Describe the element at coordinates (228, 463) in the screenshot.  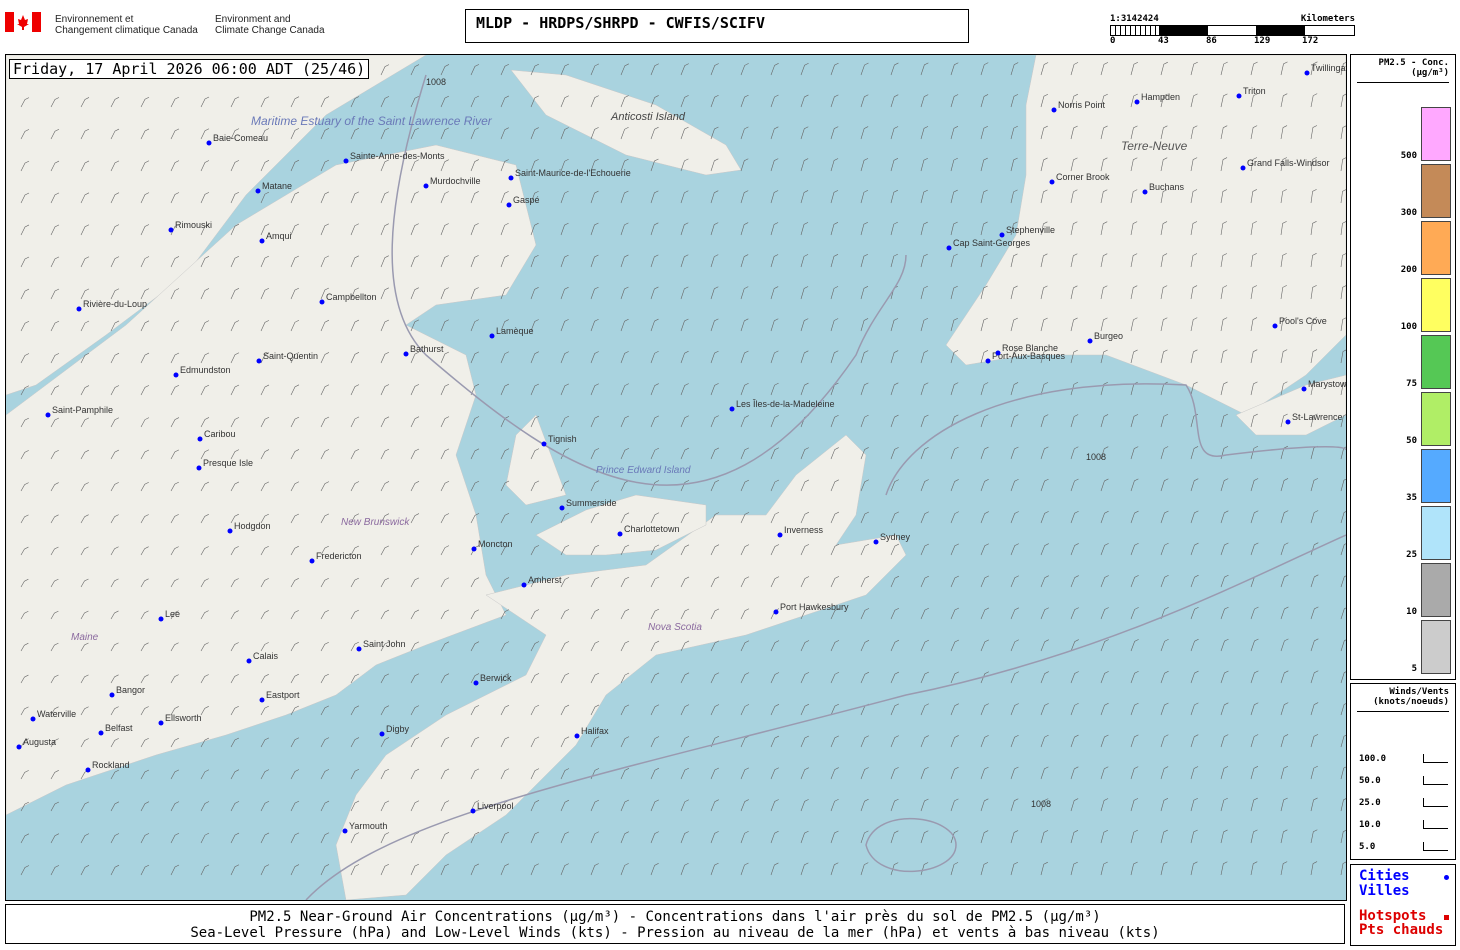
I see `city-label: Presque Isle` at that location.